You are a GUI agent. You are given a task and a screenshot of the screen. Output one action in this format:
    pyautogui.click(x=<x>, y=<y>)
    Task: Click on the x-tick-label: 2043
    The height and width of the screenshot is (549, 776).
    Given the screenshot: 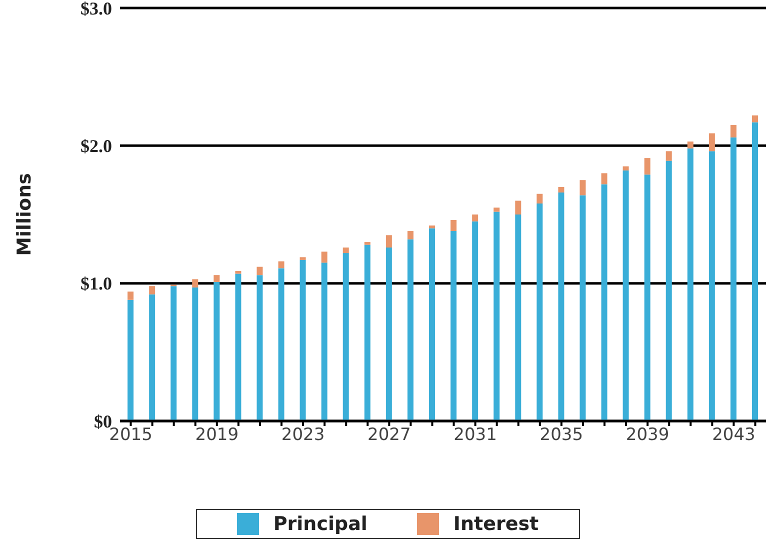 What is the action you would take?
    pyautogui.click(x=734, y=435)
    